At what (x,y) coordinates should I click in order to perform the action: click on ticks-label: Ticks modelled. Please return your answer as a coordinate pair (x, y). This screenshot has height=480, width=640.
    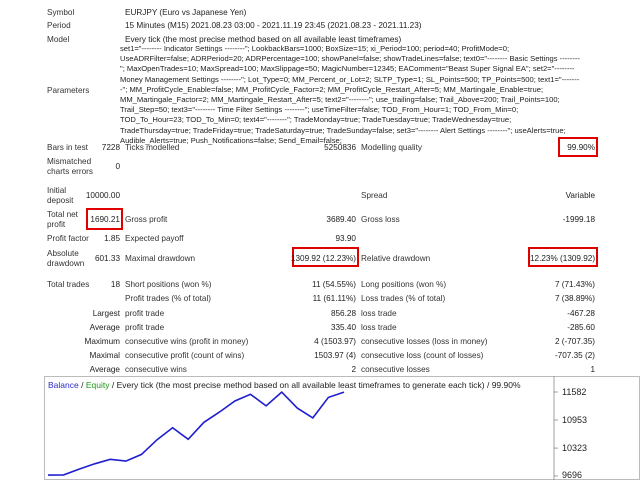
    Looking at the image, I should click on (152, 147).